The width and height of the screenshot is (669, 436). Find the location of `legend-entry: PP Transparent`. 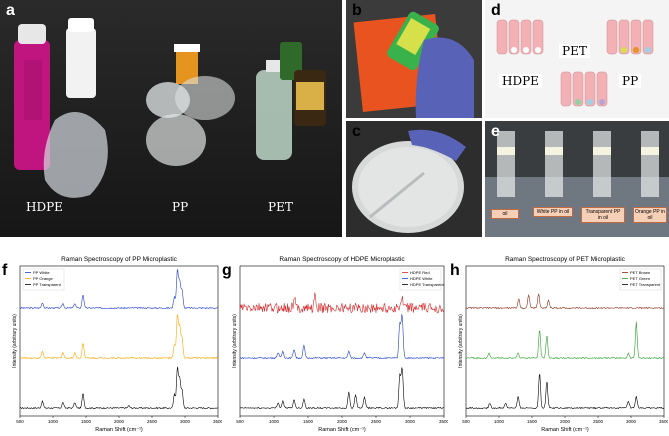

legend-entry: PP Transparent is located at coordinates (47, 284).